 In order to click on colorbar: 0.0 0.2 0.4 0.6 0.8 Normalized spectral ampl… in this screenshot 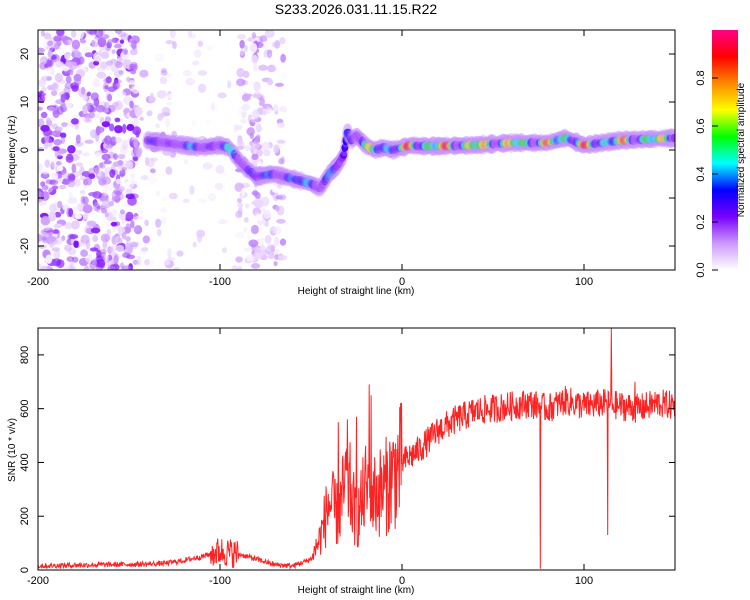, I will do `click(721, 154)`.